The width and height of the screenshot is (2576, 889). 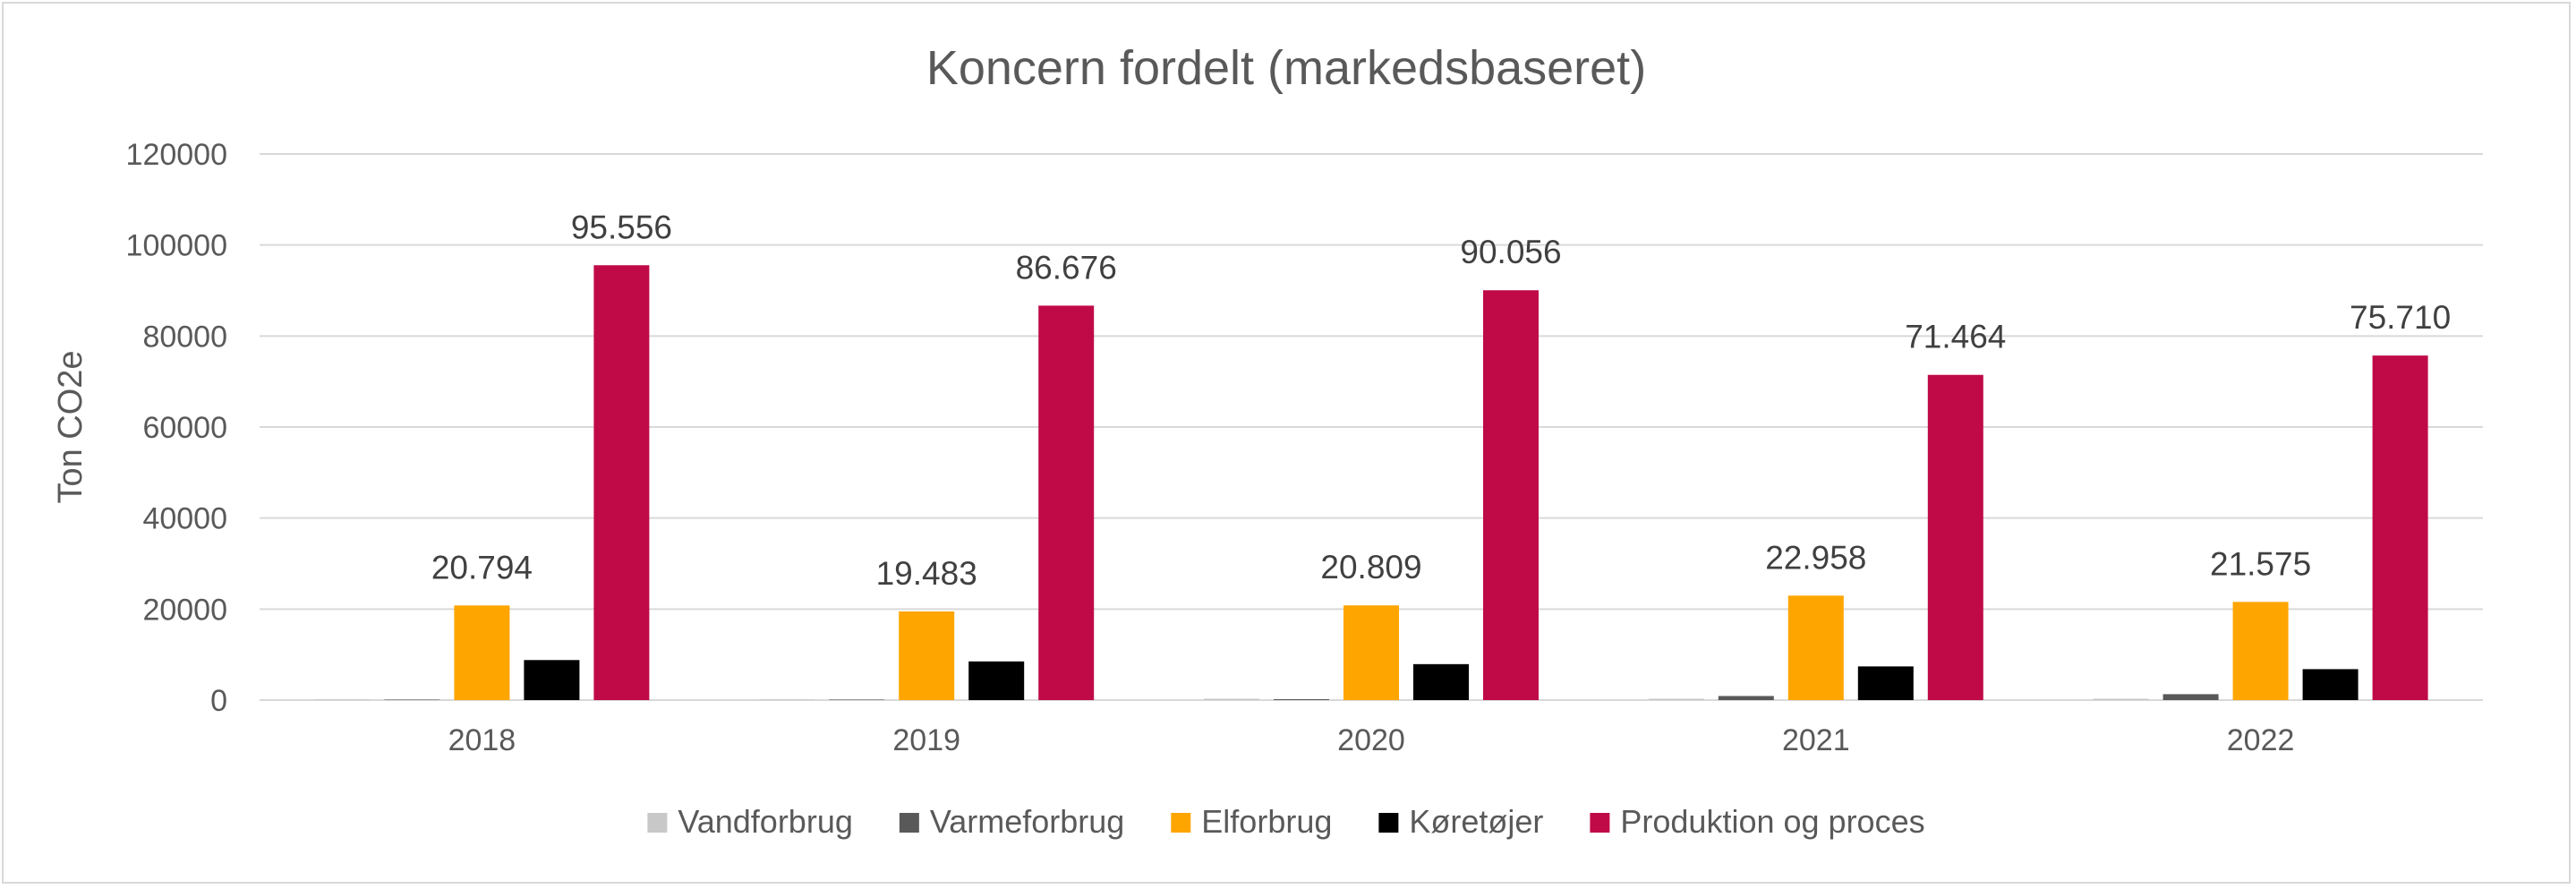 What do you see at coordinates (765, 822) in the screenshot?
I see `legend-label: Vandforbrug` at bounding box center [765, 822].